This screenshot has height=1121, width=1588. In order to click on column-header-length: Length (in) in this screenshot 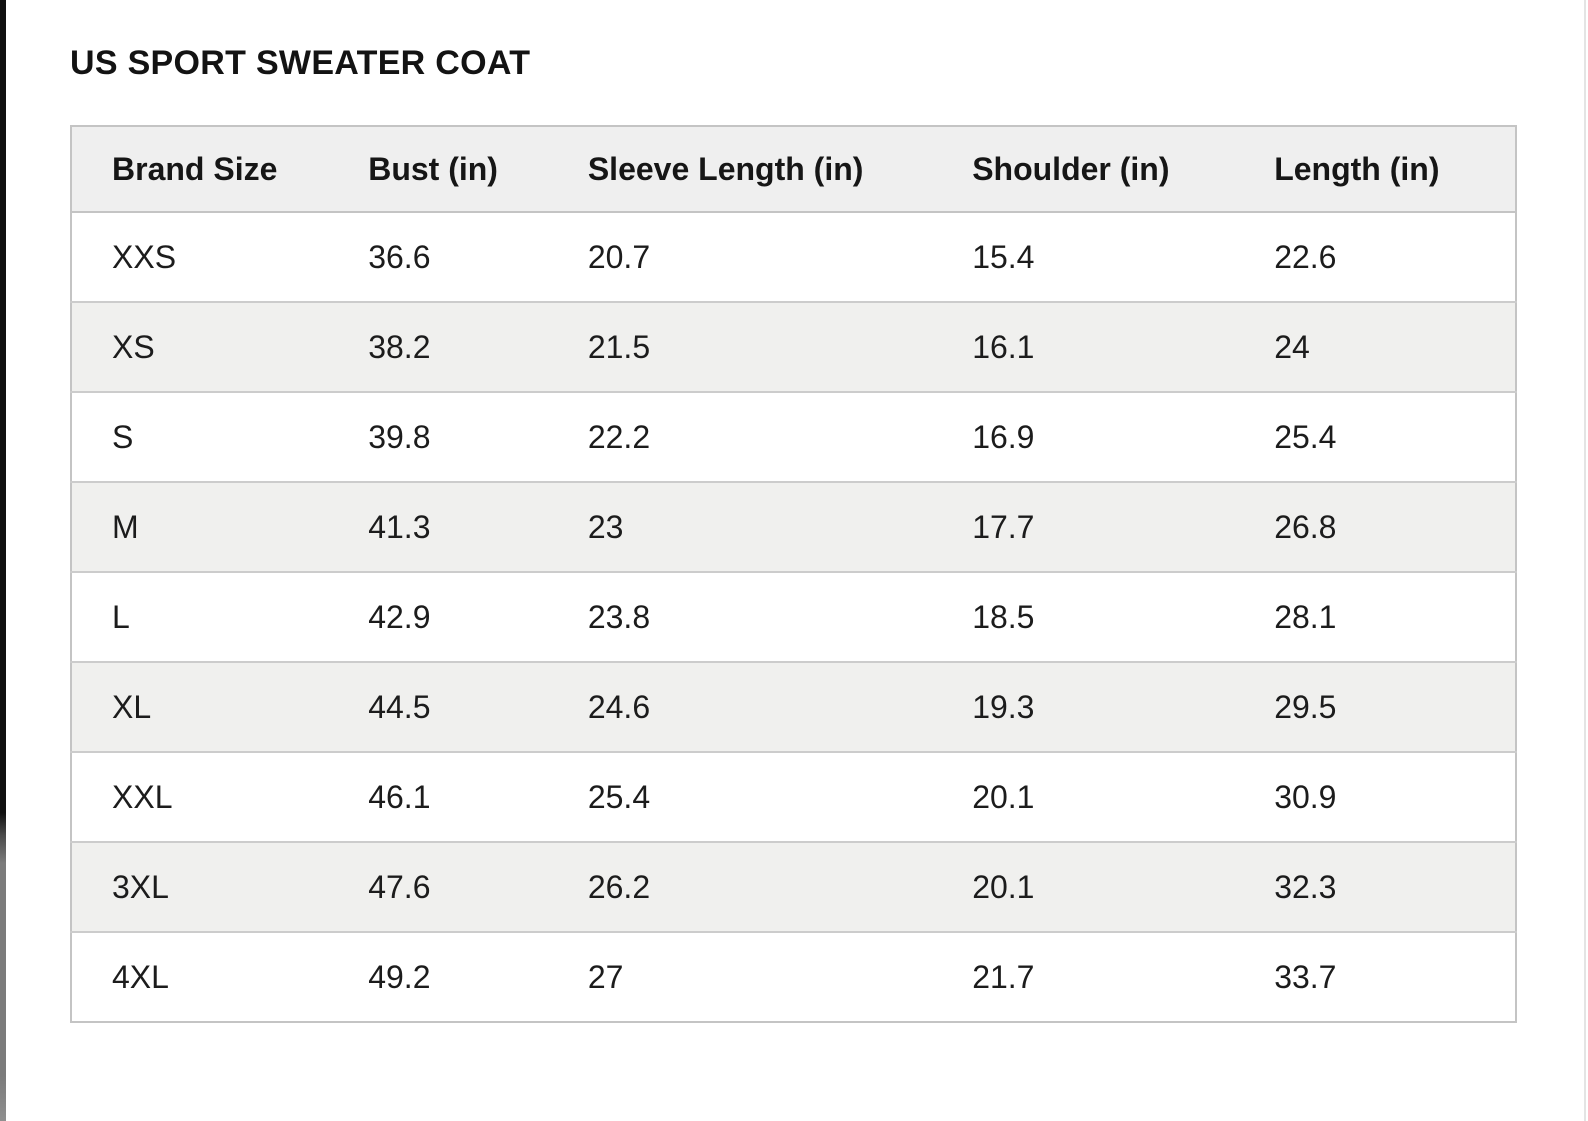, I will do `click(1375, 169)`.